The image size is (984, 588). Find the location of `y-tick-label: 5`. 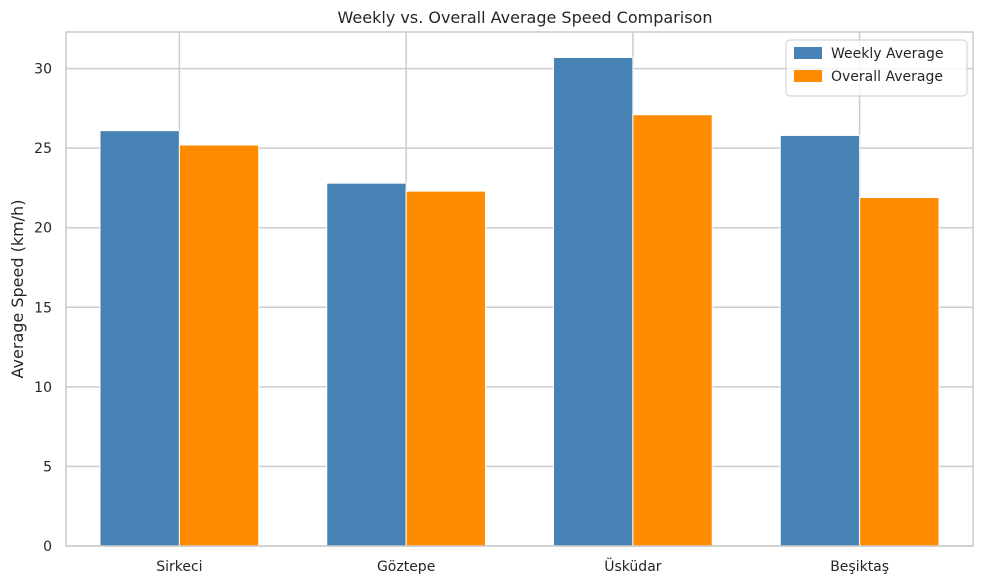

y-tick-label: 5 is located at coordinates (47, 467).